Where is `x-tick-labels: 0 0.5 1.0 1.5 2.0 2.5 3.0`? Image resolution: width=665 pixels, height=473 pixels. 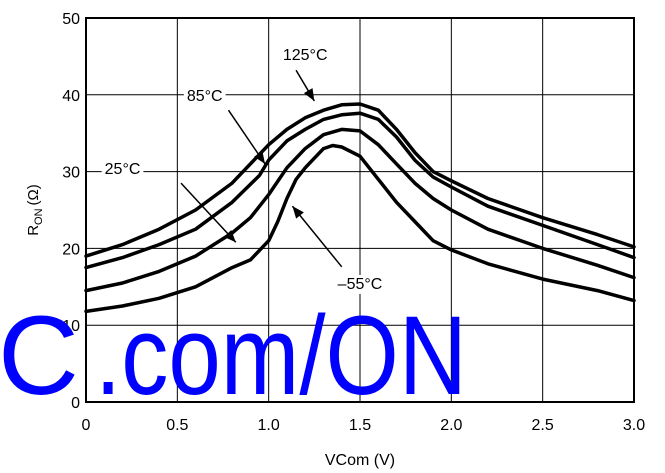
x-tick-labels: 0 0.5 1.0 1.5 2.0 2.5 3.0 is located at coordinates (364, 425).